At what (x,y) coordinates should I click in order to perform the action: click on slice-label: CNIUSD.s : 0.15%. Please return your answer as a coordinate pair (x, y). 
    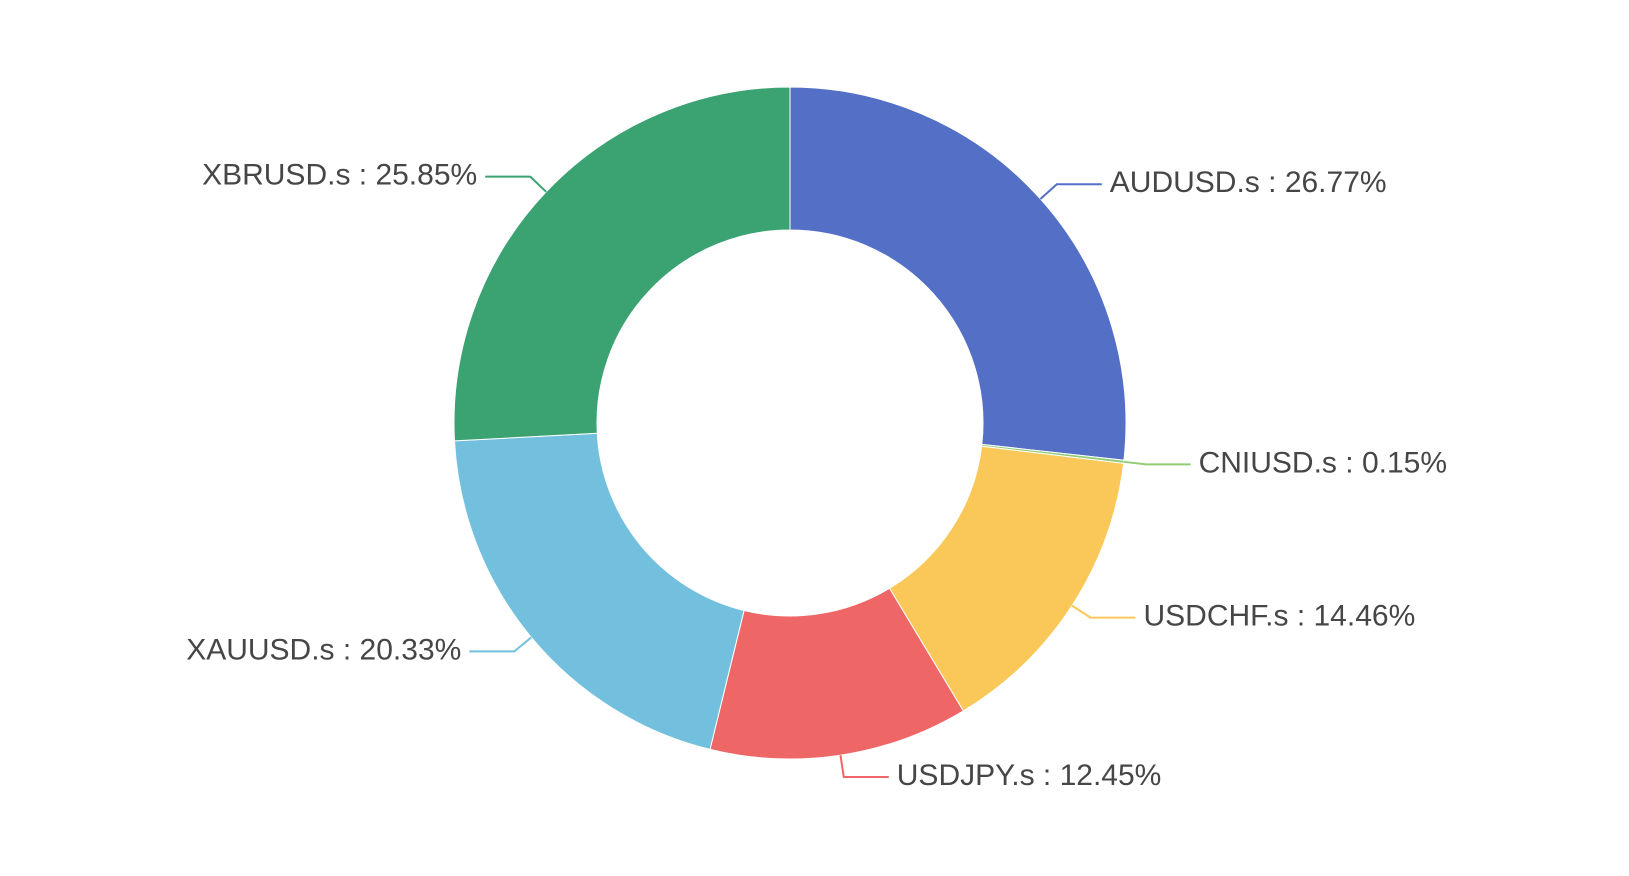
    Looking at the image, I should click on (1323, 462).